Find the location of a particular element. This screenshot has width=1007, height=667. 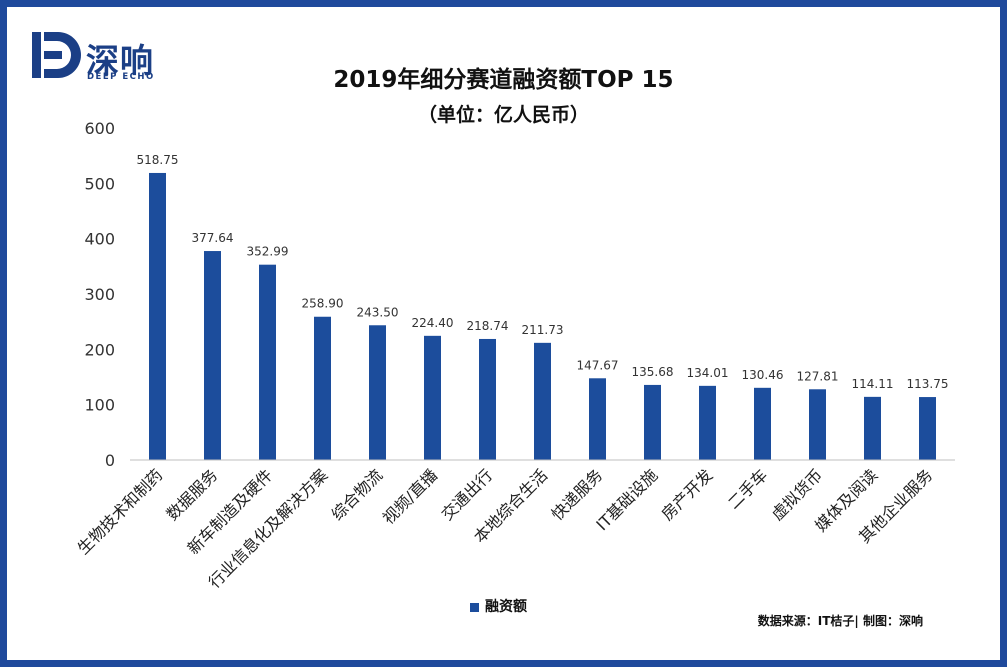

y-axis: 0 100 200 300 400 500 600 is located at coordinates (99, 294).